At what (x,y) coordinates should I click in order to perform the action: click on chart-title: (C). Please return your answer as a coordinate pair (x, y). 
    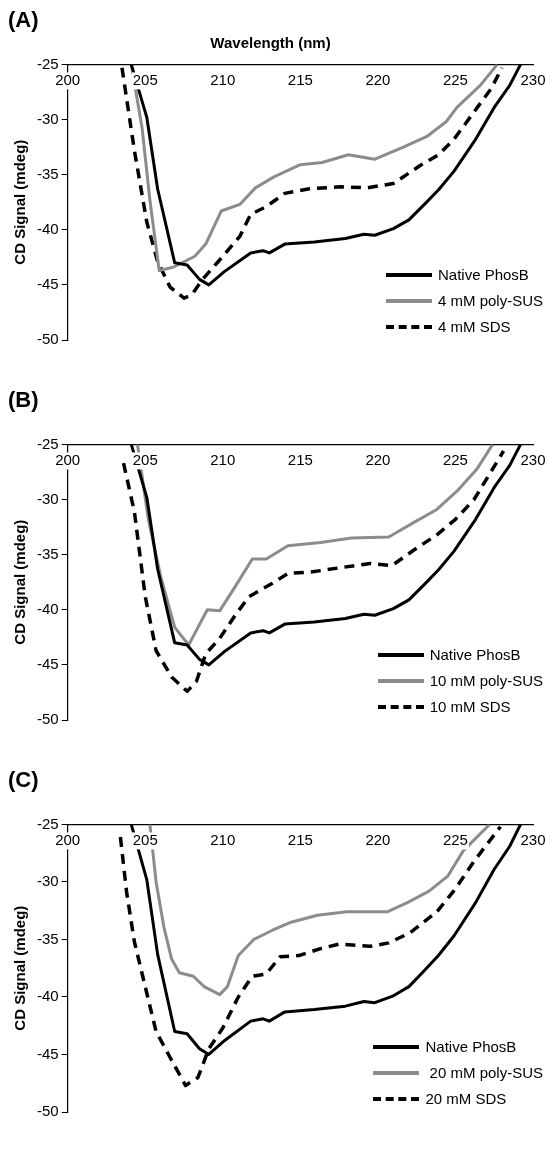
    Looking at the image, I should click on (23, 780).